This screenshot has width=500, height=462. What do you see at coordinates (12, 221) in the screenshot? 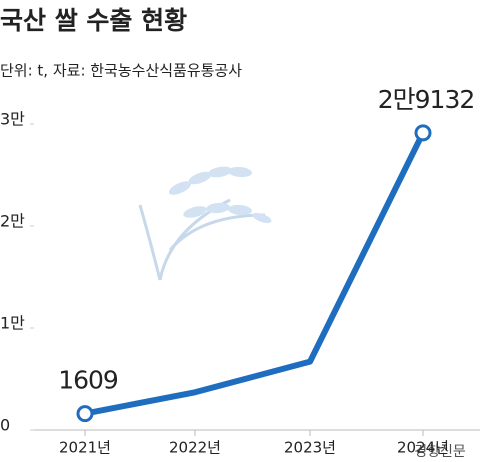
I see `y-tick-label: 2만` at bounding box center [12, 221].